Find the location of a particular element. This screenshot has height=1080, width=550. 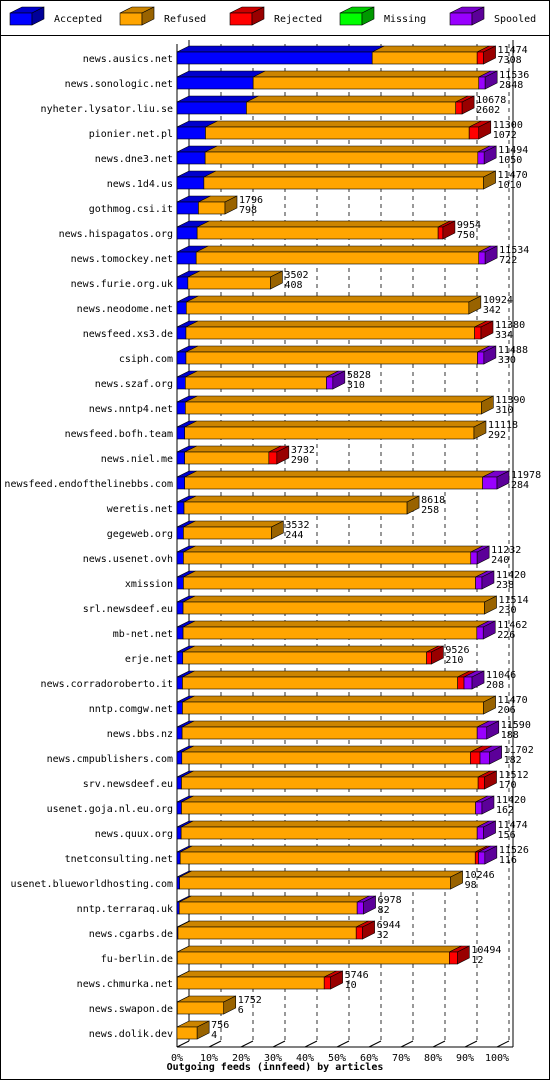

y-tick-label: newsfeed.bofh.team is located at coordinates (119, 434).